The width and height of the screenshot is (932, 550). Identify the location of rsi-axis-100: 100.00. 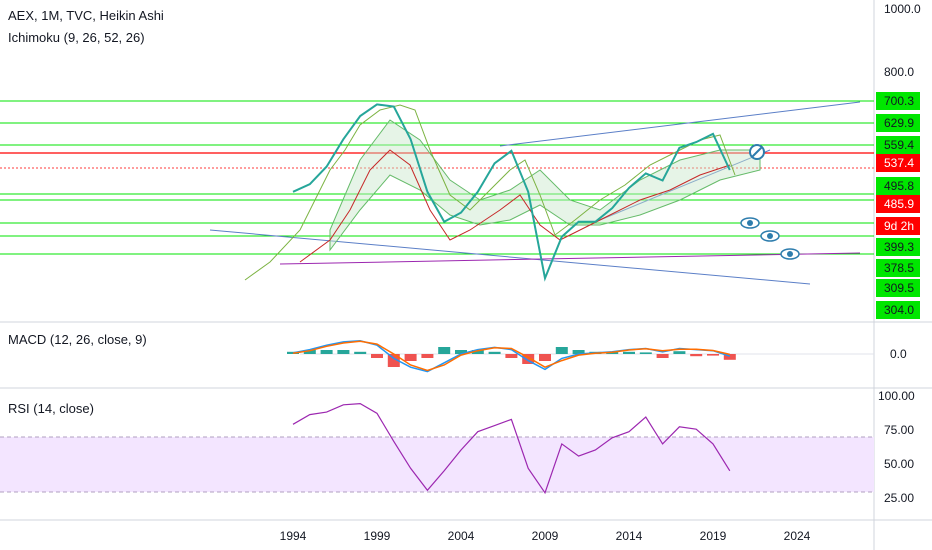
(896, 396).